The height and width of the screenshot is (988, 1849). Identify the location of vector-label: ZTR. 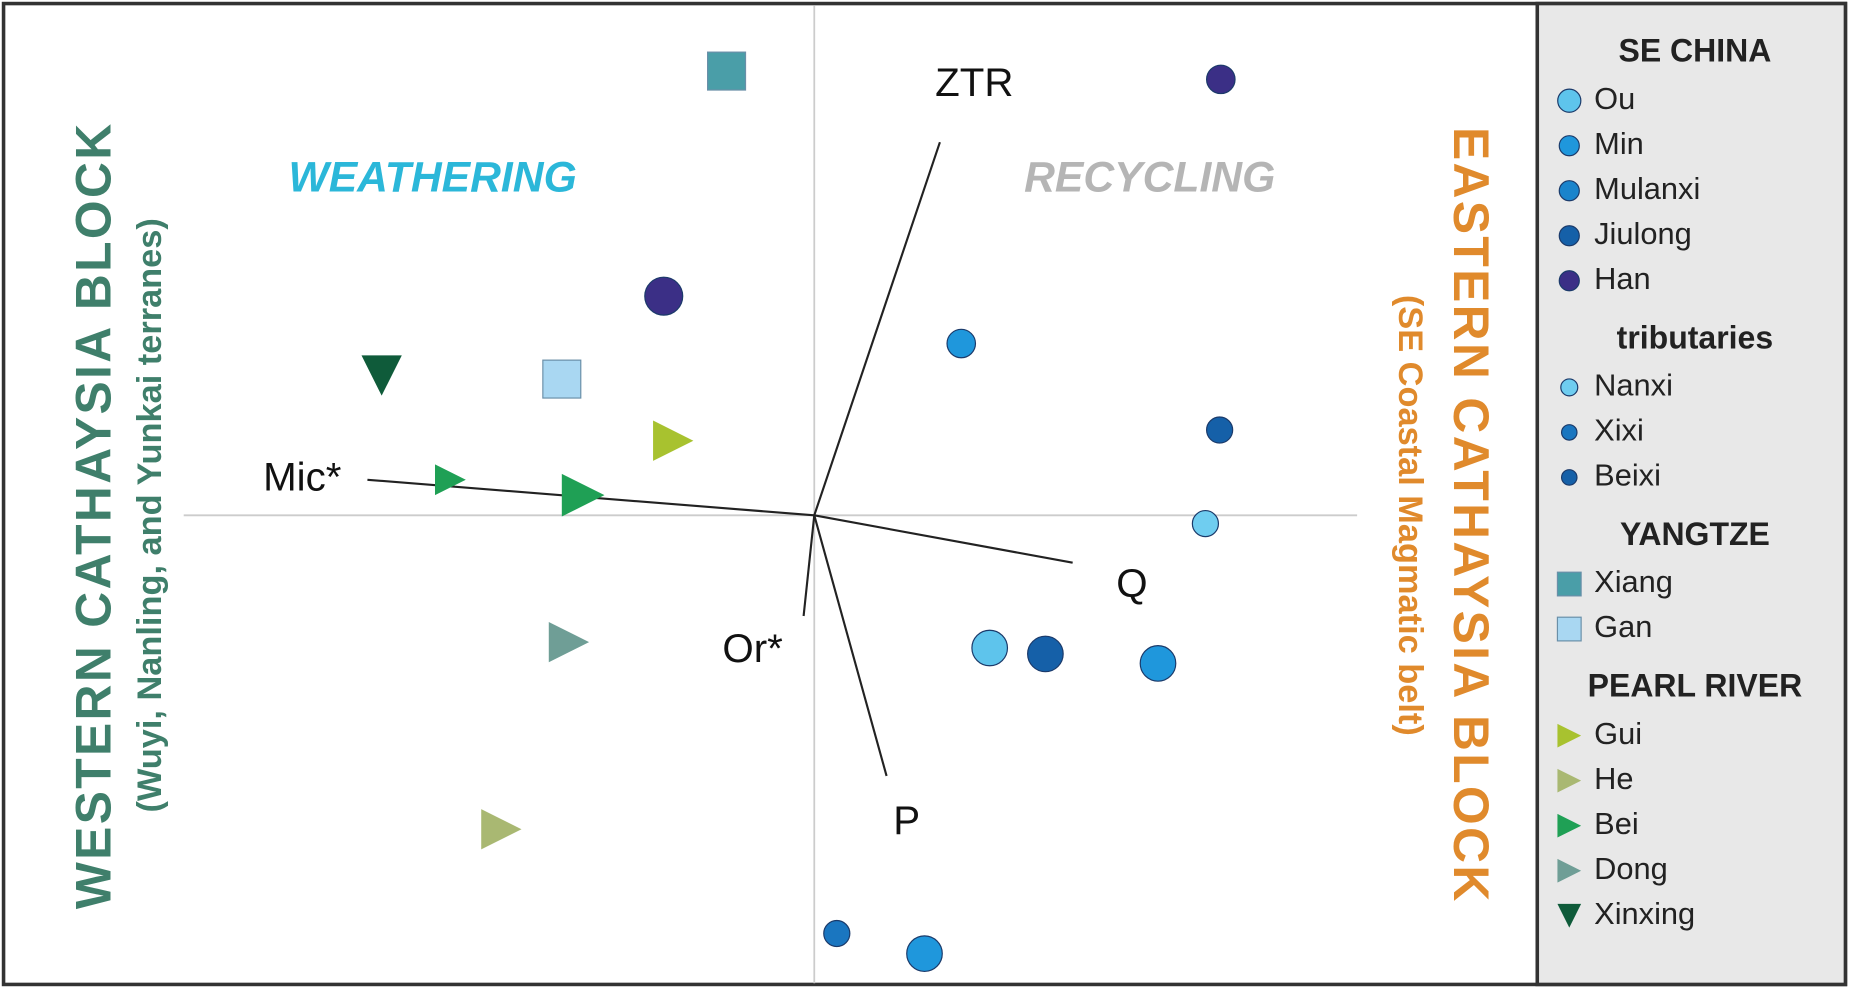
(974, 82).